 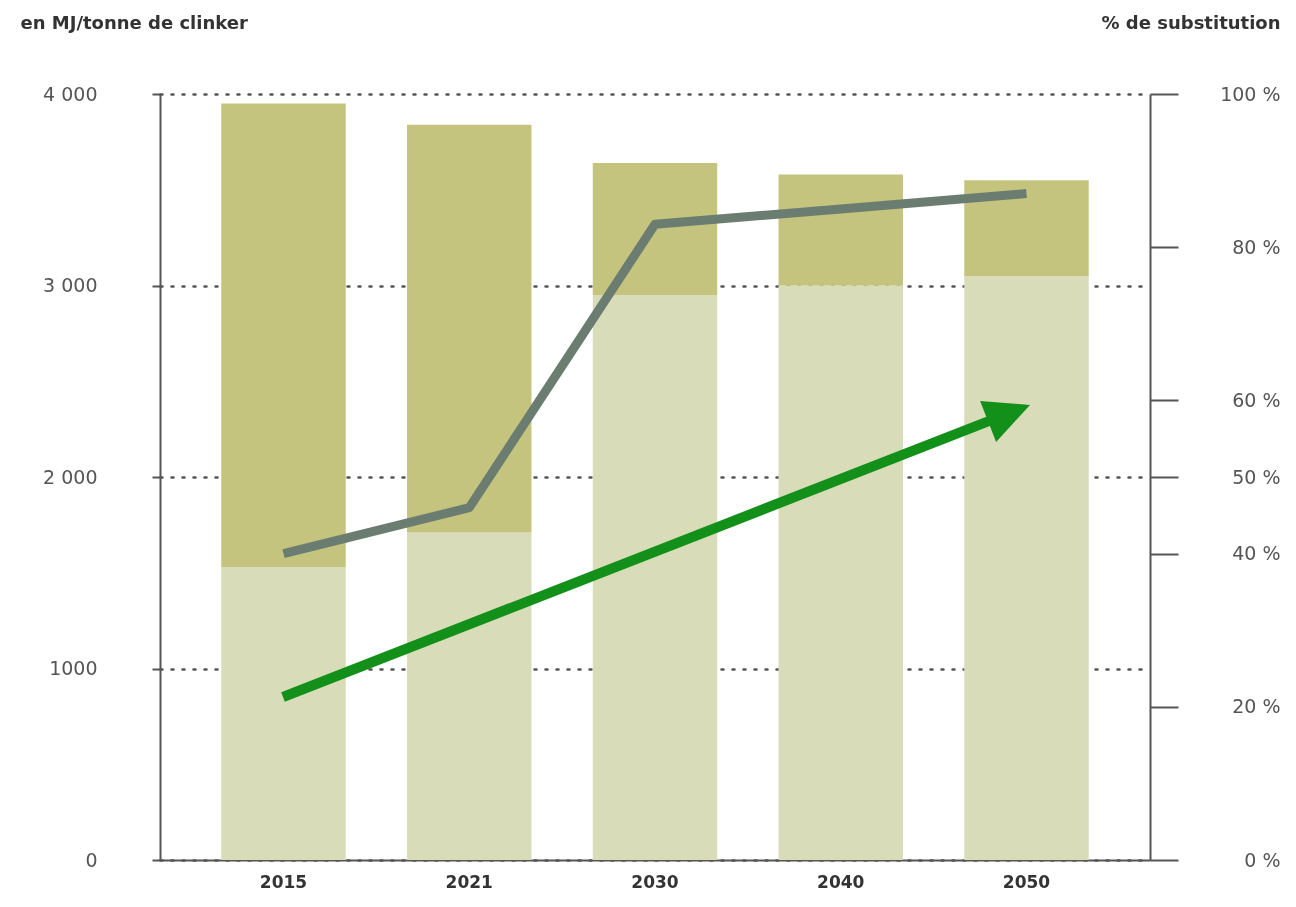 What do you see at coordinates (841, 881) in the screenshot?
I see `x-tick-label: 2040` at bounding box center [841, 881].